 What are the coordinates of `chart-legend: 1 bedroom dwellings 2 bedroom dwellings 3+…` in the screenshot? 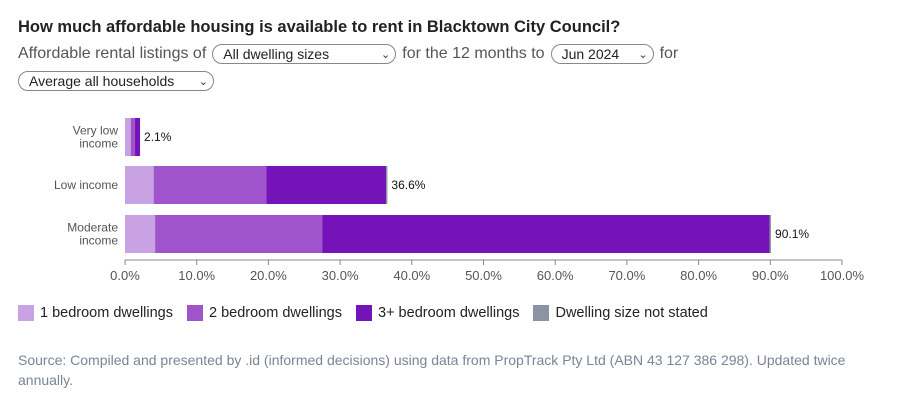 It's located at (370, 313).